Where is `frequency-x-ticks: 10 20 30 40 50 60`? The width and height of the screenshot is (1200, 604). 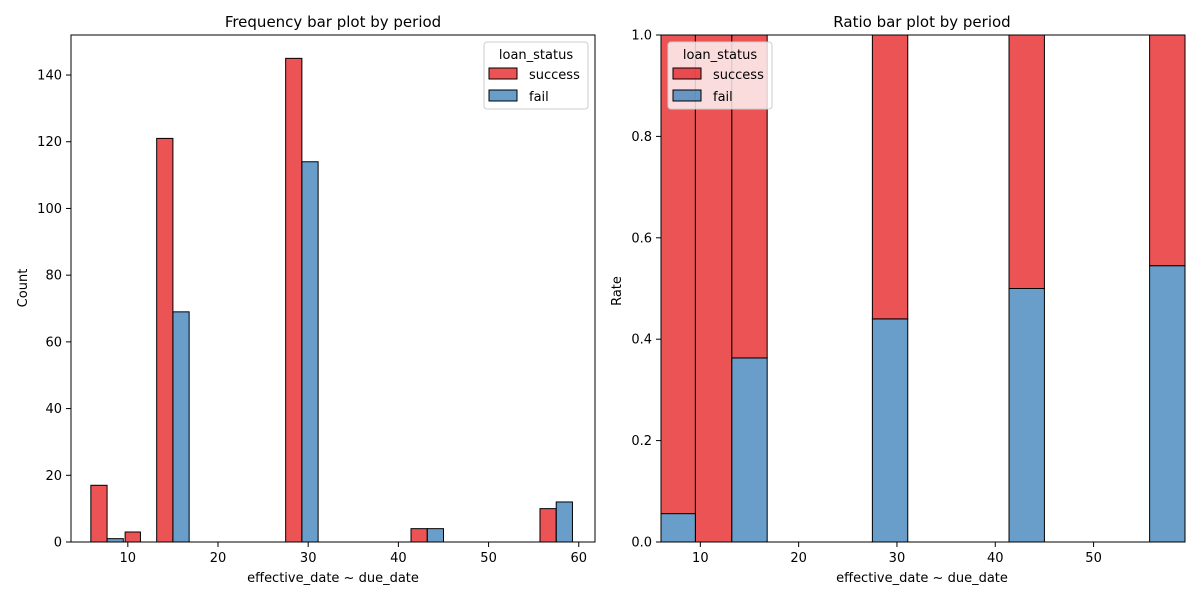 frequency-x-ticks: 10 20 30 40 50 60 is located at coordinates (353, 554).